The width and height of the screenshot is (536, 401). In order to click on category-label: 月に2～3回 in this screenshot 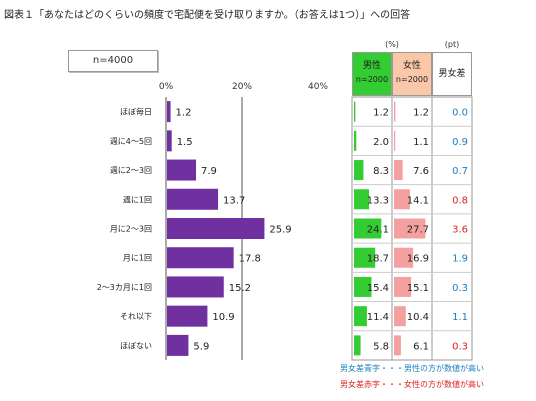, I will do `click(131, 229)`.